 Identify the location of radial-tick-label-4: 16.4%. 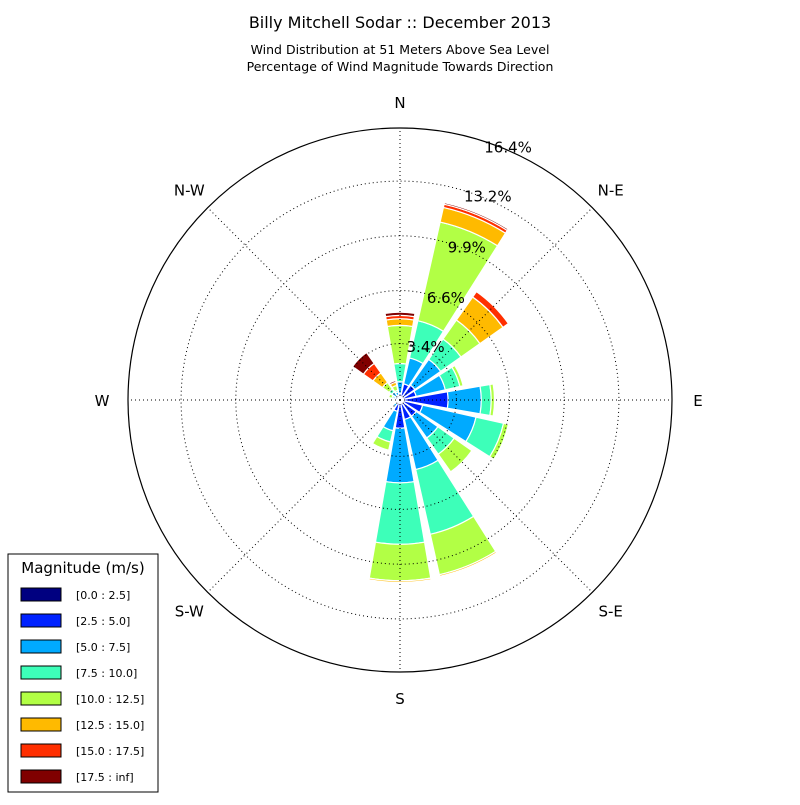
(508, 148).